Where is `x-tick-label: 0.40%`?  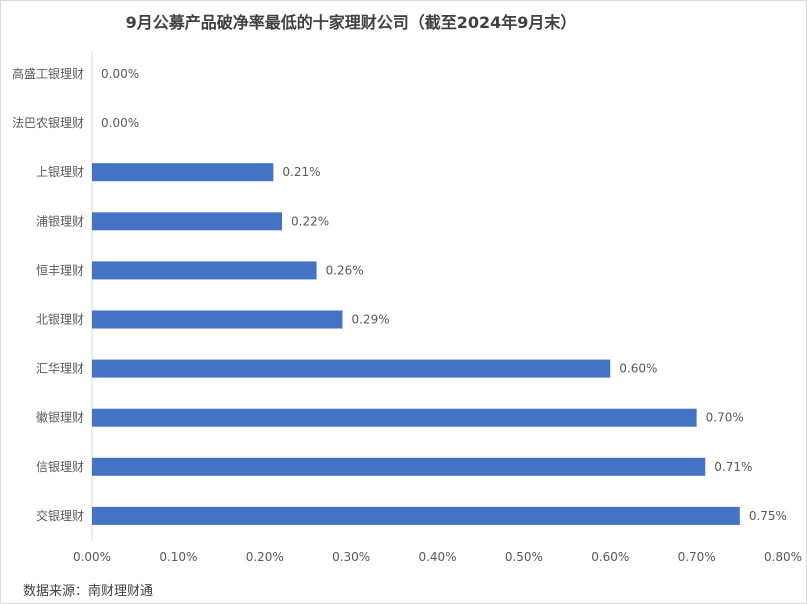
x-tick-label: 0.40% is located at coordinates (437, 557).